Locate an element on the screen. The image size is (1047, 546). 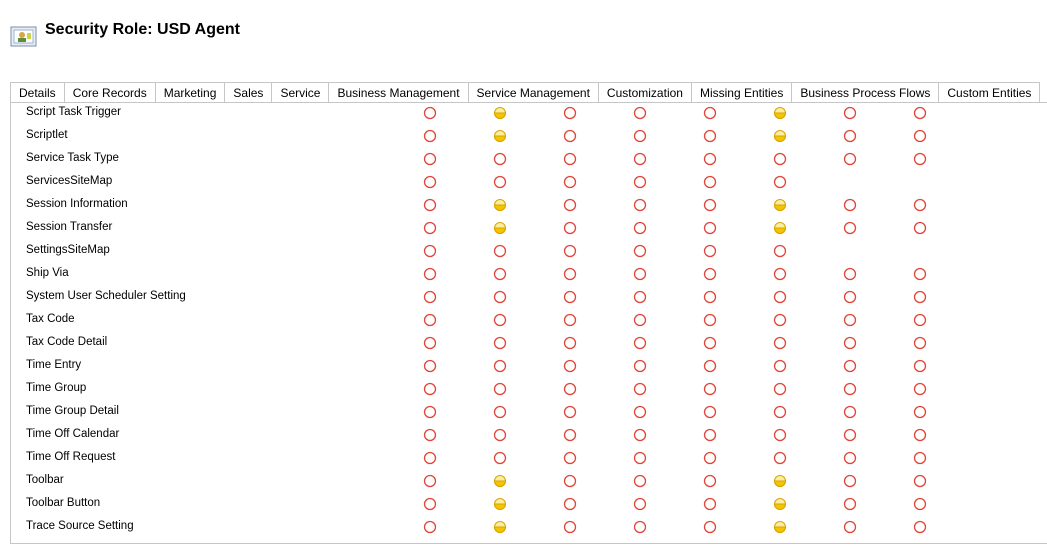
tab: Details is located at coordinates (37, 92).